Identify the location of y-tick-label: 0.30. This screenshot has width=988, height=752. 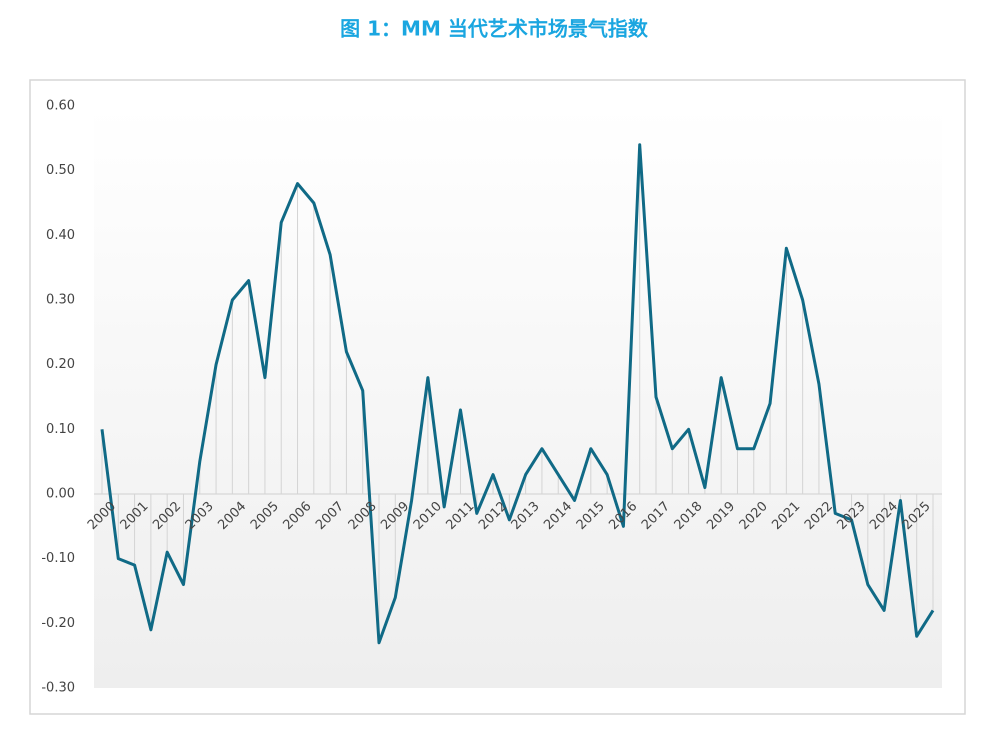
(60, 300).